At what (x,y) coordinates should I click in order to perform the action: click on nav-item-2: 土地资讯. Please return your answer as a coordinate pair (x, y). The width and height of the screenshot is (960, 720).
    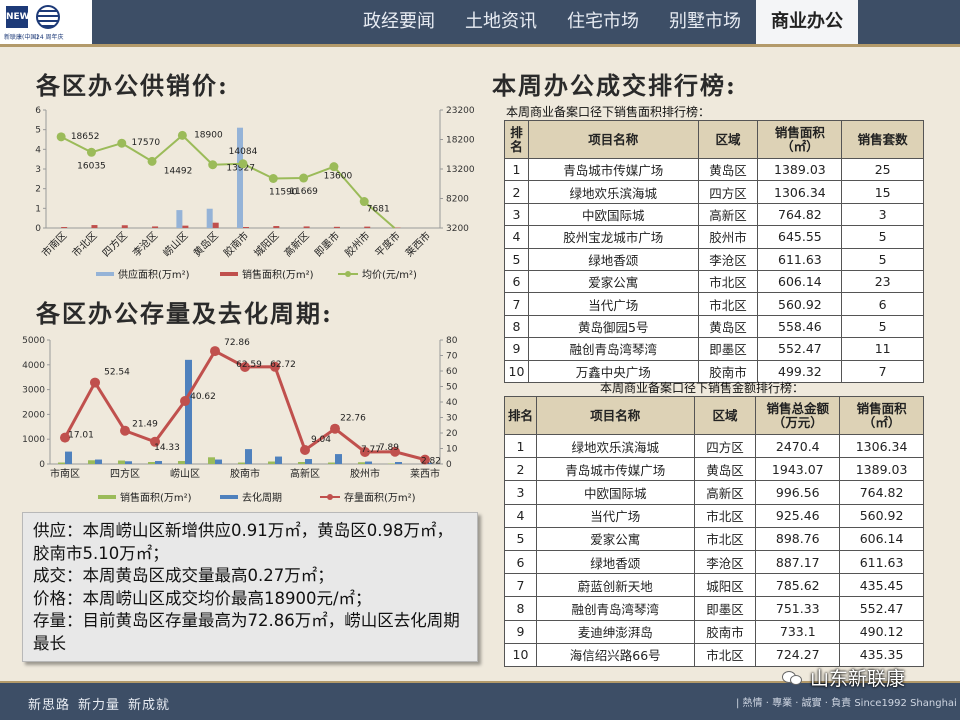
    Looking at the image, I should click on (501, 21).